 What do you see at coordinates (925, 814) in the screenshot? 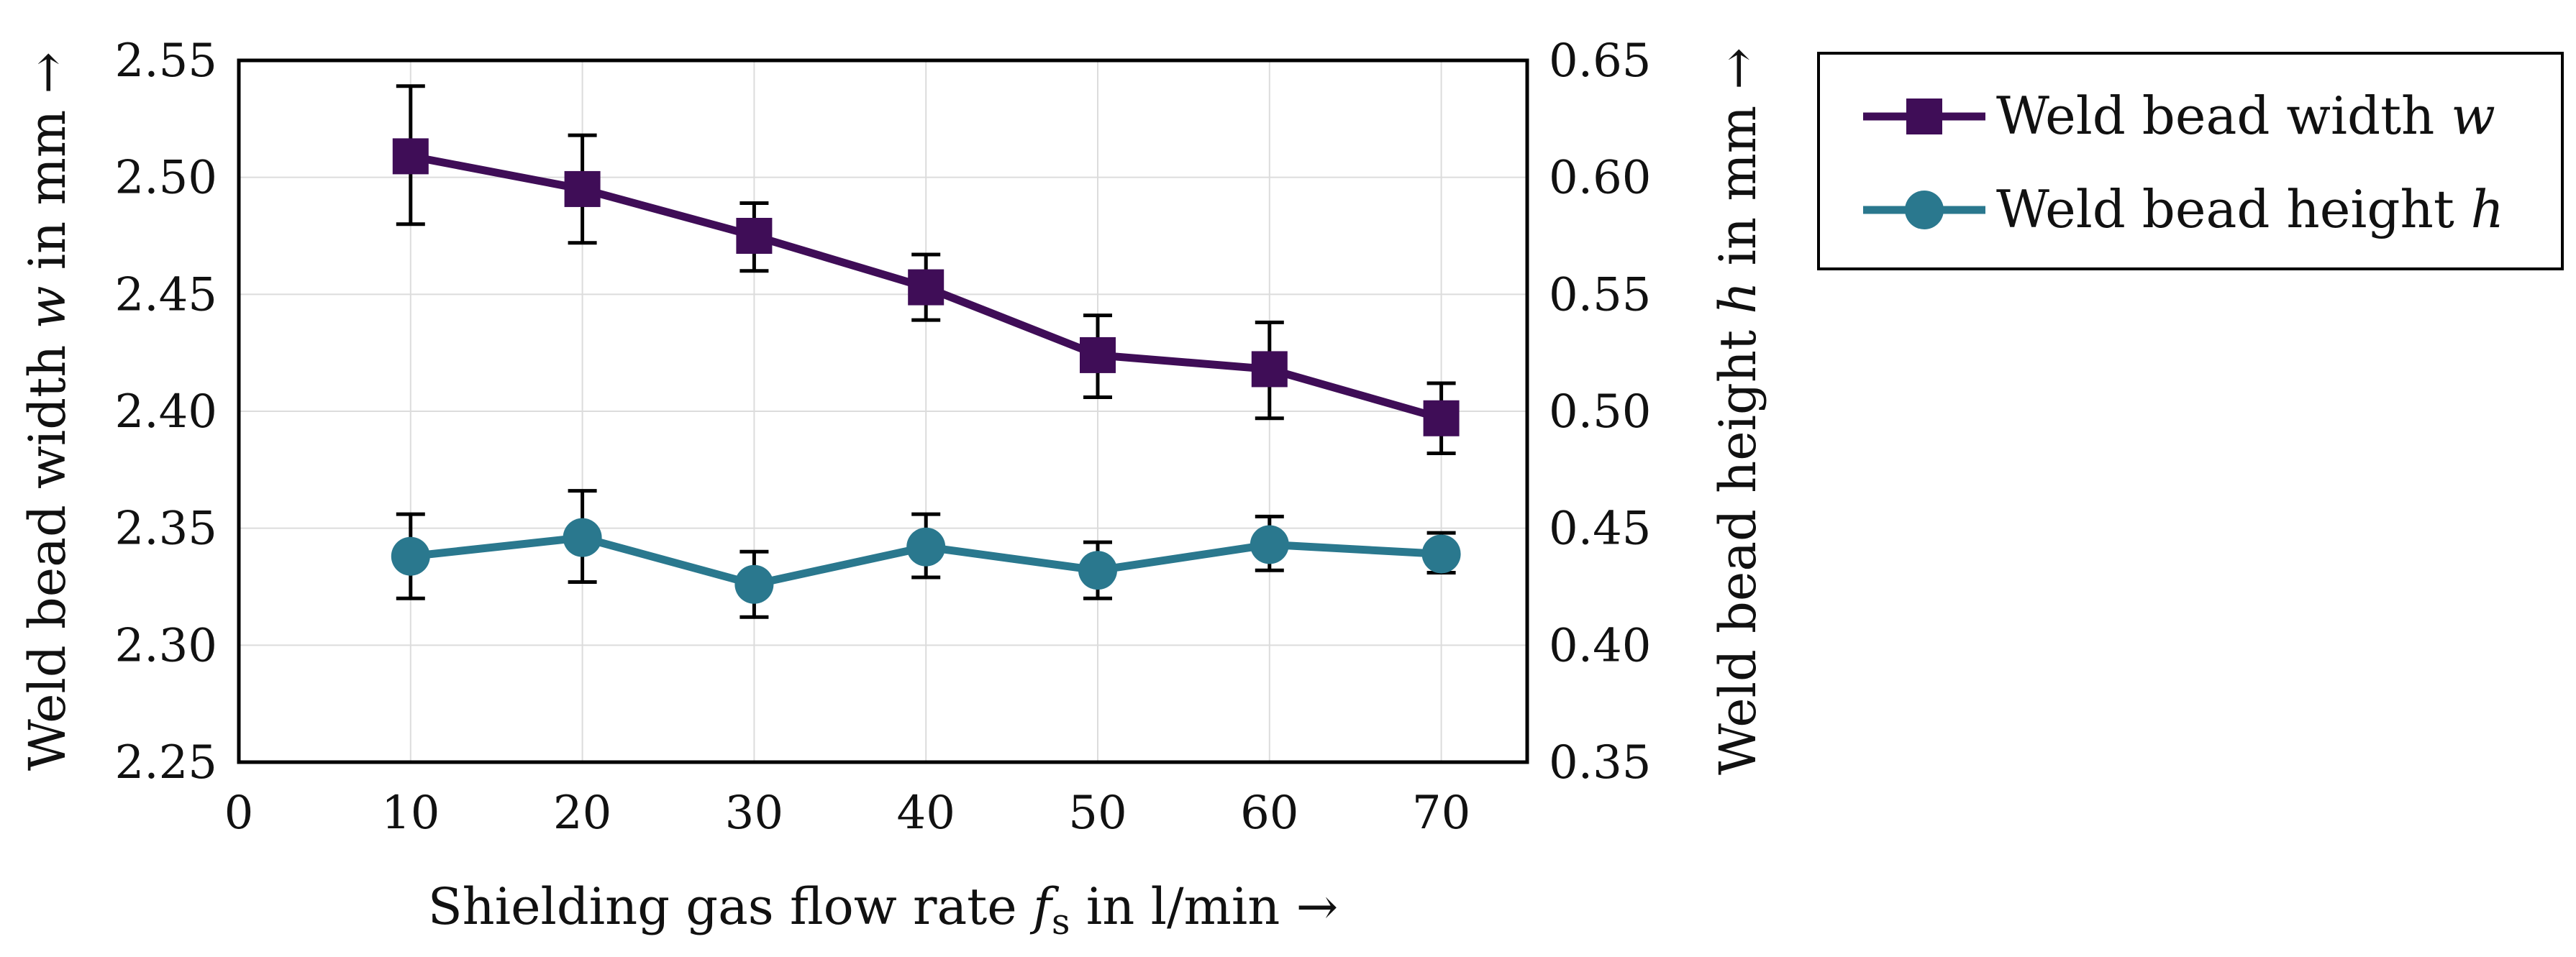
I see `x-tick-label: 40` at bounding box center [925, 814].